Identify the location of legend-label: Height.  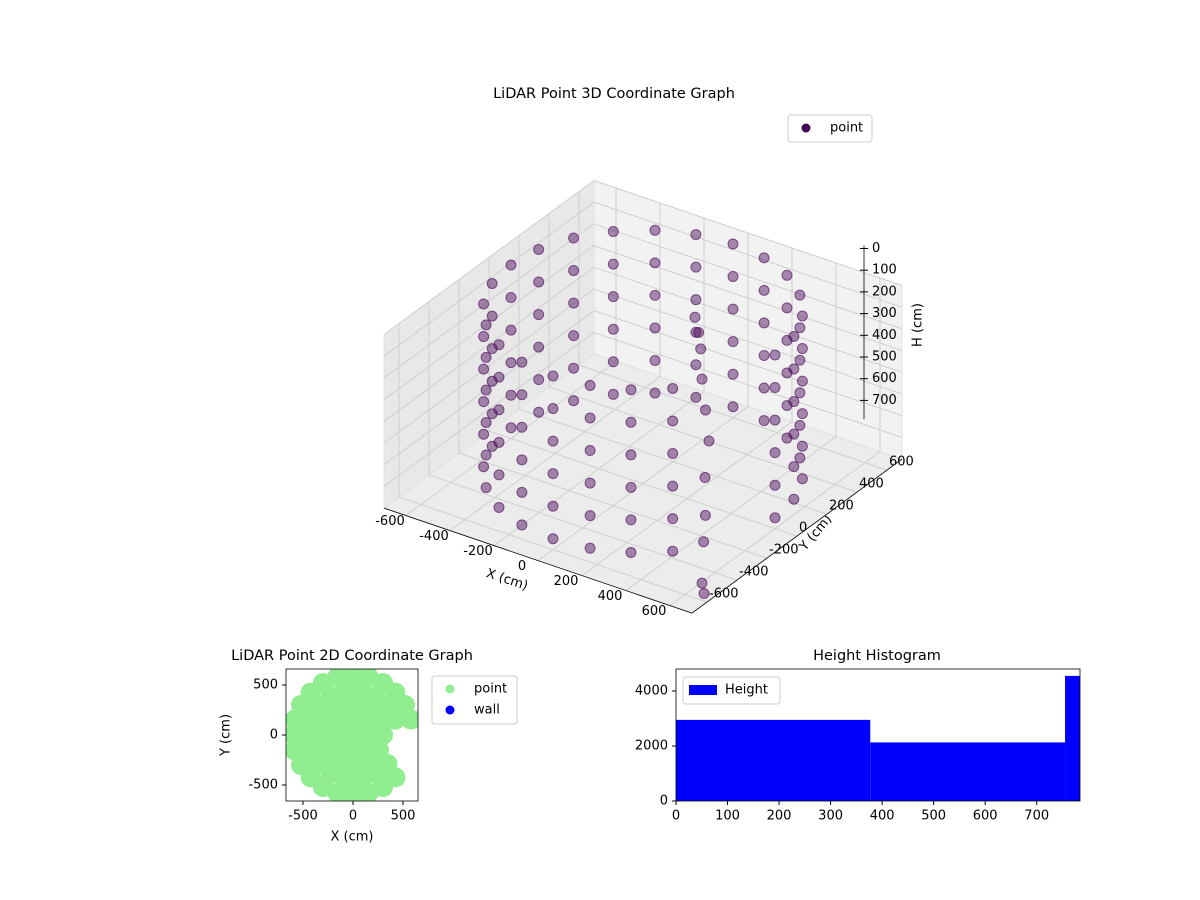
(746, 690).